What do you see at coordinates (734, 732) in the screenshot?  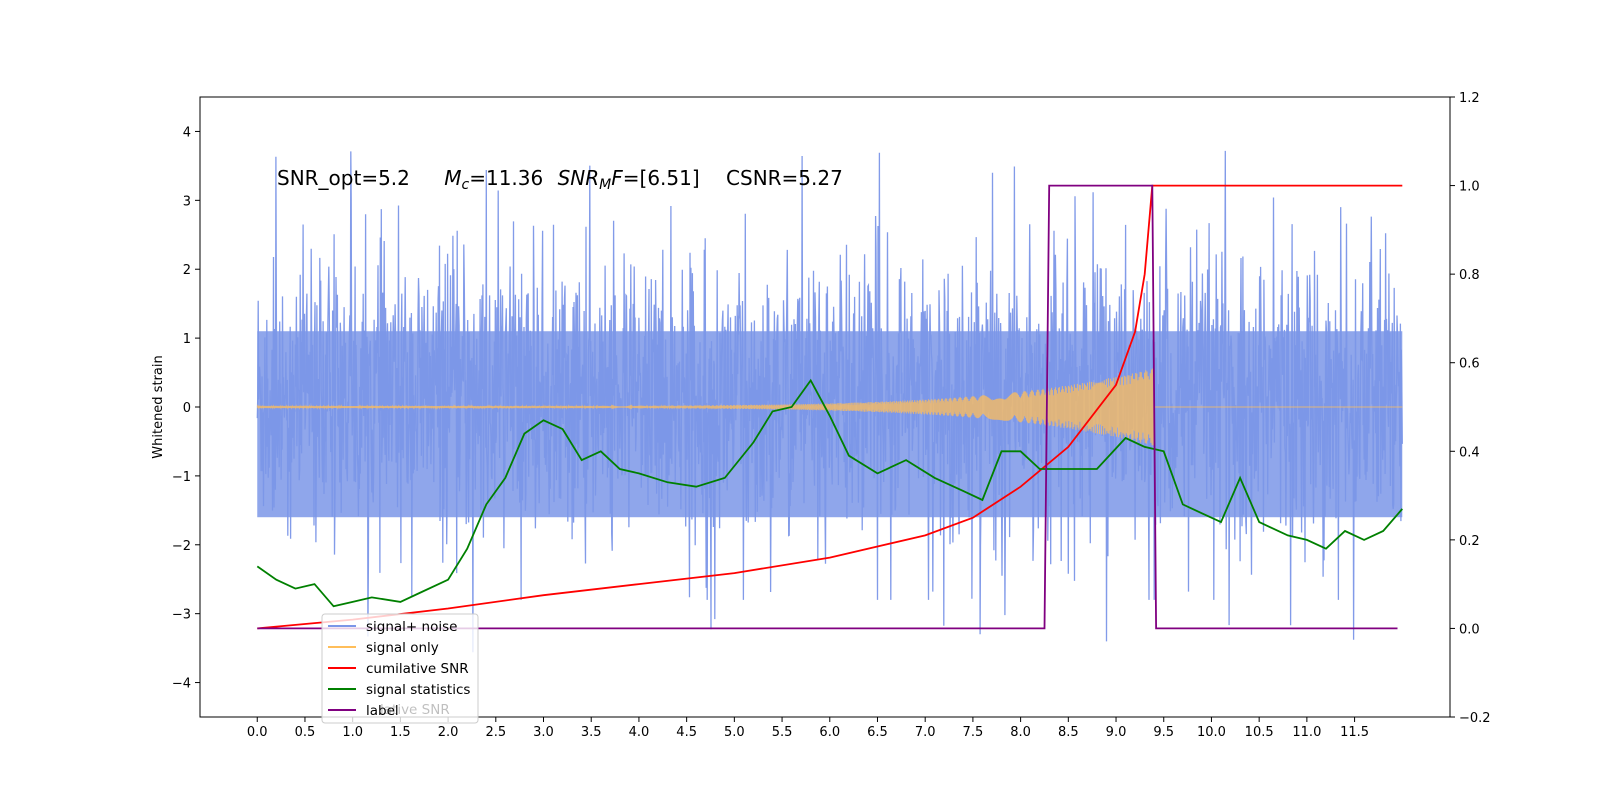 I see `x-tick-label: 5.0` at bounding box center [734, 732].